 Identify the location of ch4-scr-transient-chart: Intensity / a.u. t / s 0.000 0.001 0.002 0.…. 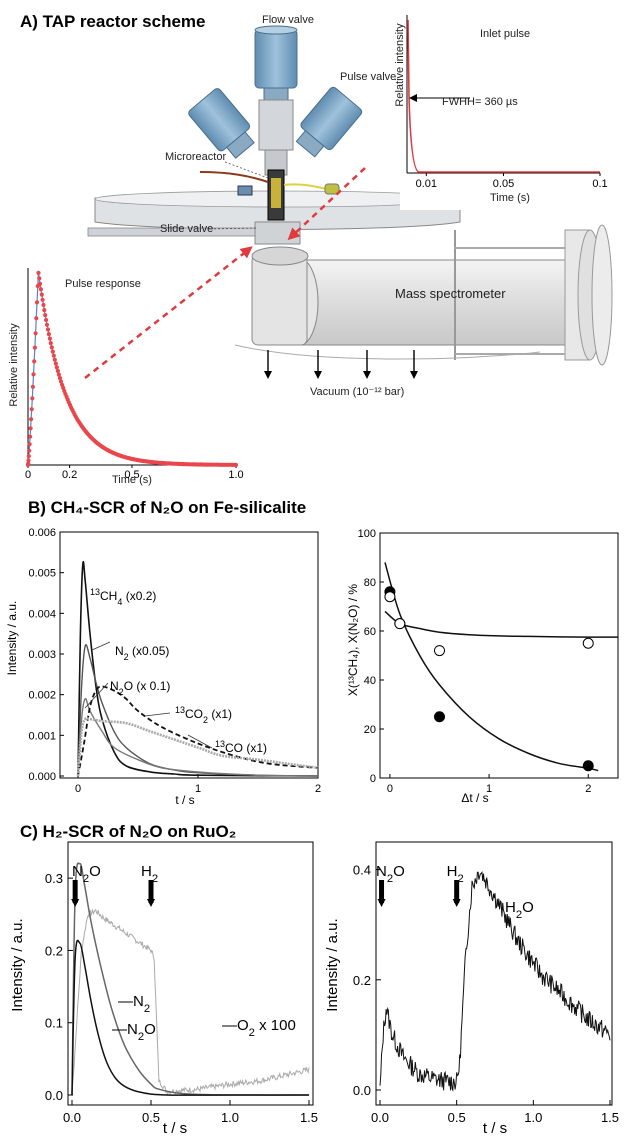
(163, 667).